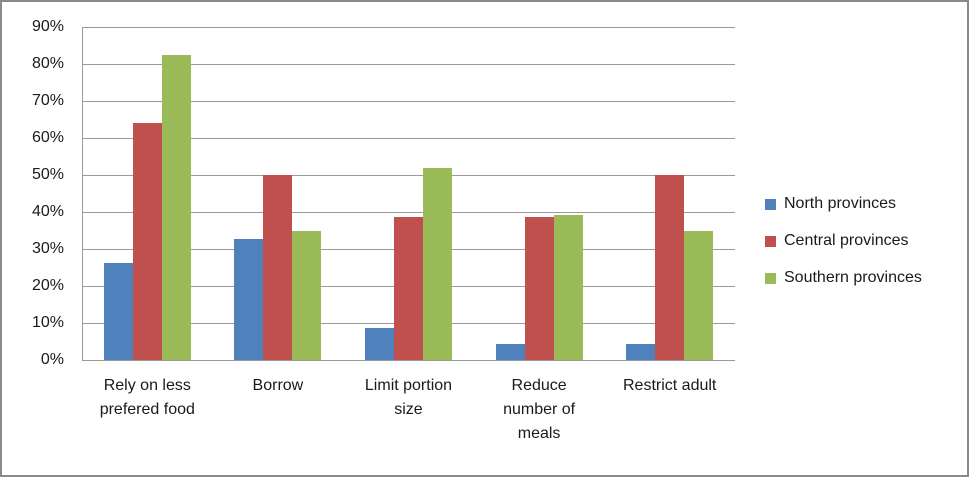 Image resolution: width=969 pixels, height=477 pixels. I want to click on x-axis-line, so click(408, 360).